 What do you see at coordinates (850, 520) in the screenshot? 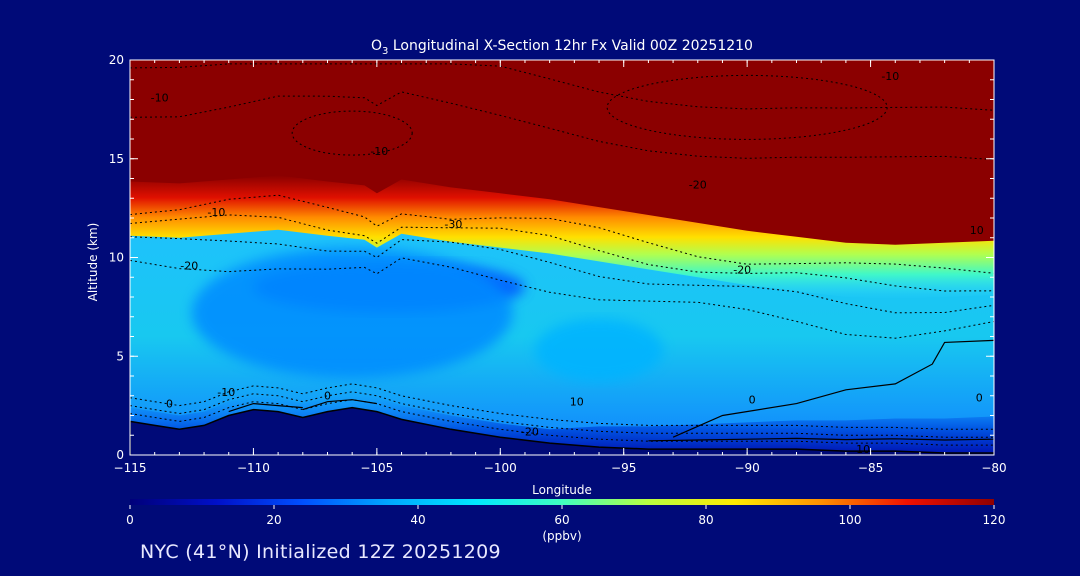
I see `colorbar-tick-label: 100` at bounding box center [850, 520].